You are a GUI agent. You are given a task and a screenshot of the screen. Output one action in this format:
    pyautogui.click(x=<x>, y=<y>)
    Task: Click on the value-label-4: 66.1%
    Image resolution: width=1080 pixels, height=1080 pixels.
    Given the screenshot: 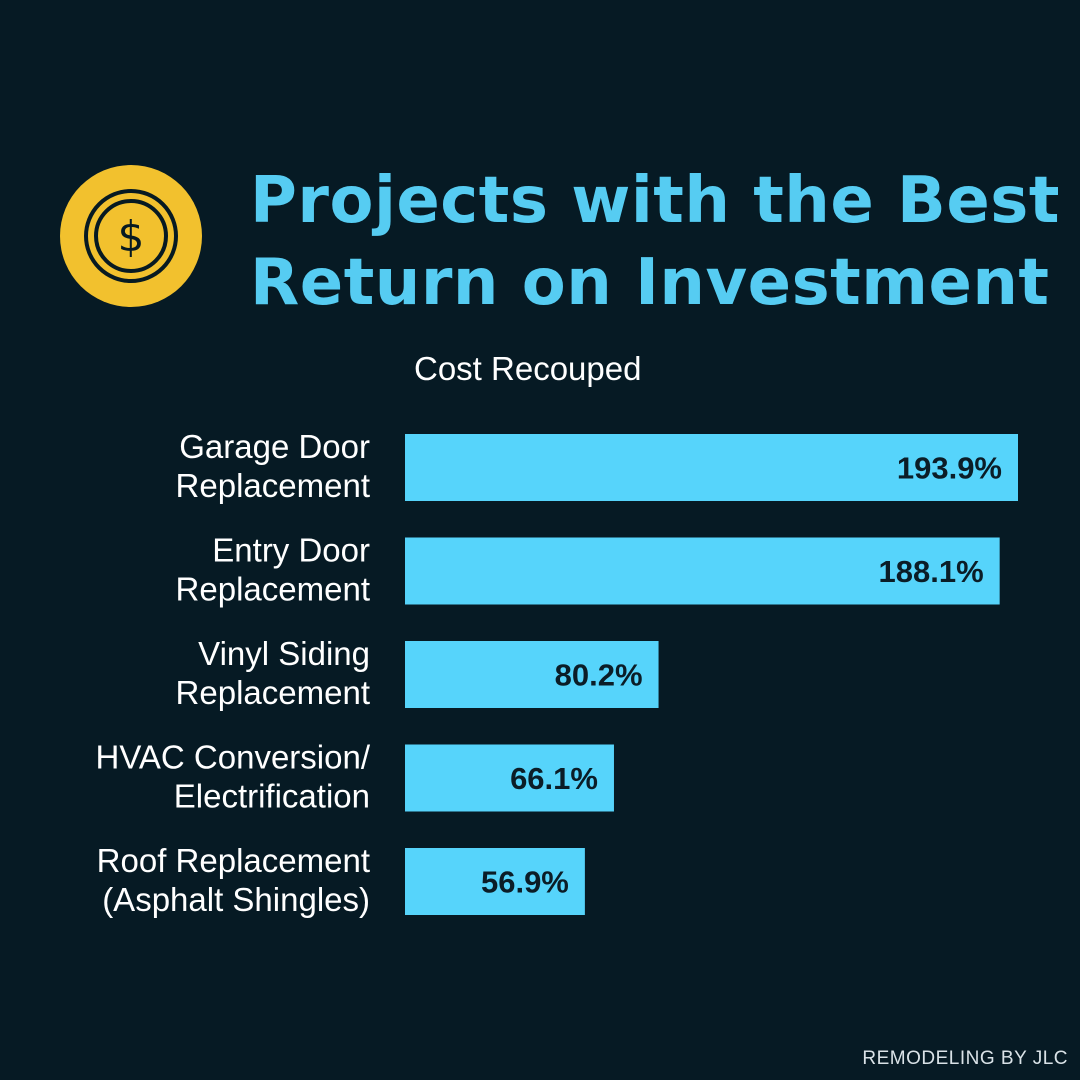 What is the action you would take?
    pyautogui.click(x=554, y=778)
    